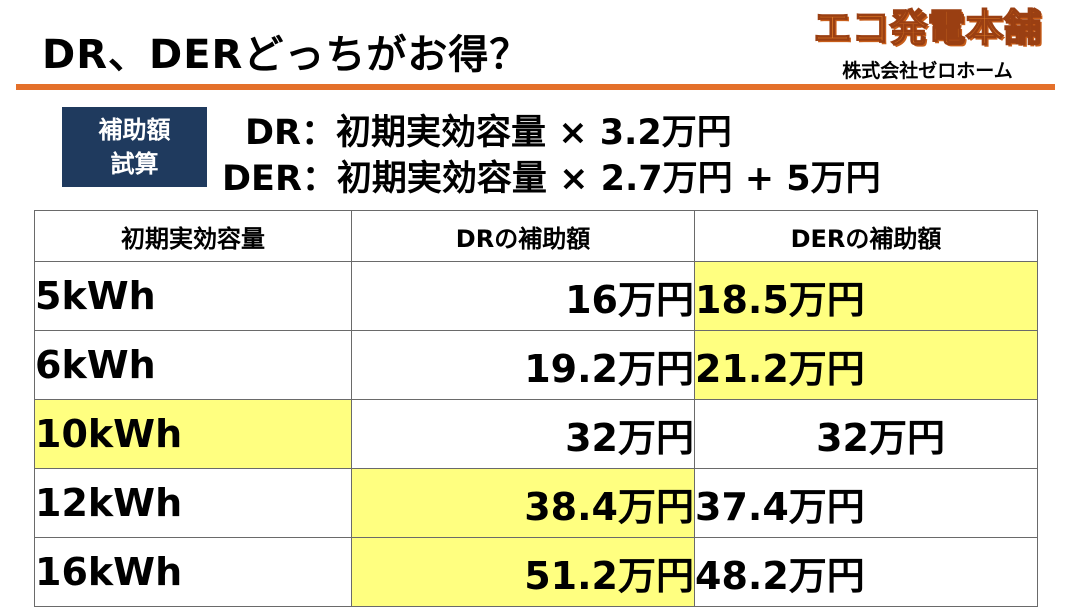 This screenshot has height=607, width=1075. I want to click on capacity-cell: 16kWh, so click(193, 572).